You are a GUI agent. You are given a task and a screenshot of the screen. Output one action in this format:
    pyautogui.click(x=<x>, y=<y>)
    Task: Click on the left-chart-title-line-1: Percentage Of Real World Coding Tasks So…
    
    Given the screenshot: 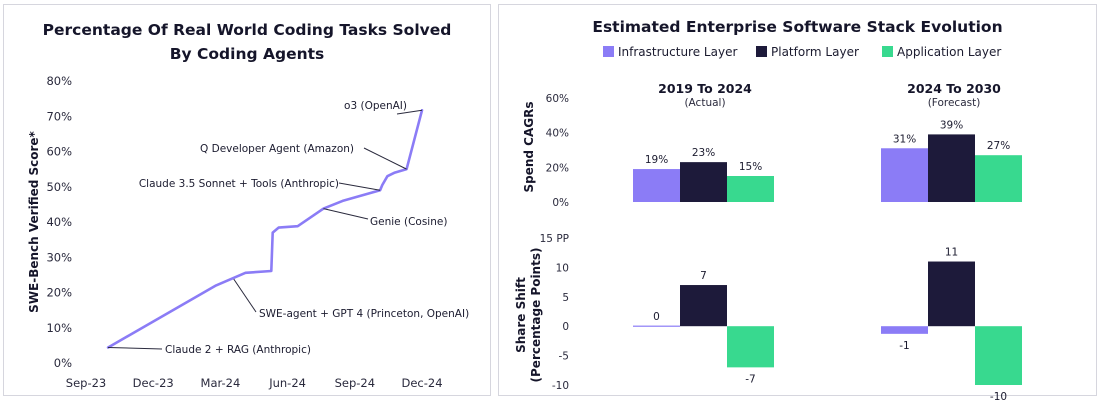 What is the action you would take?
    pyautogui.click(x=247, y=30)
    